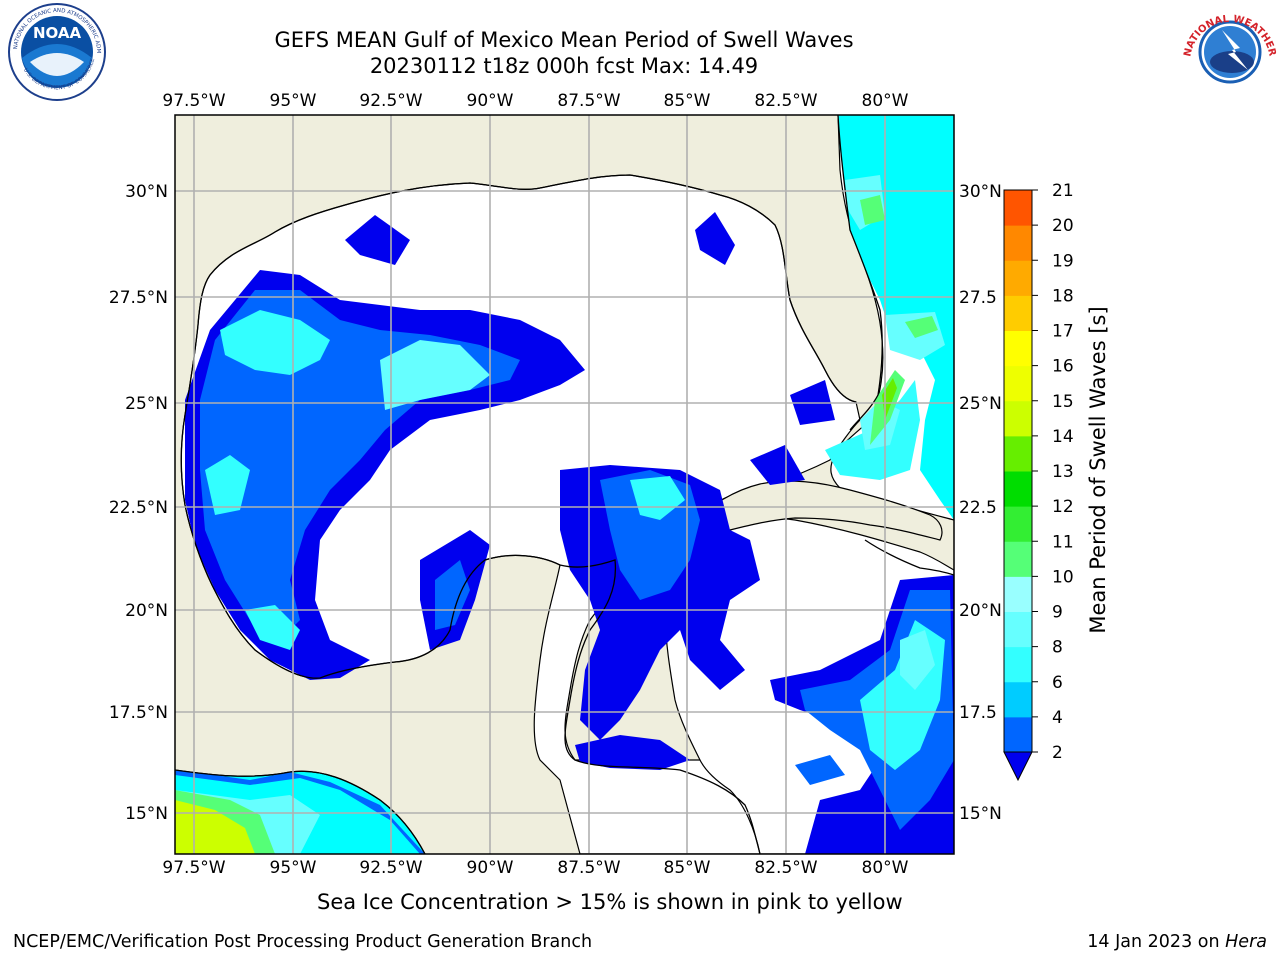 The image size is (1280, 960). Describe the element at coordinates (193, 101) in the screenshot. I see `lon-label-top: 97.5°W` at that location.